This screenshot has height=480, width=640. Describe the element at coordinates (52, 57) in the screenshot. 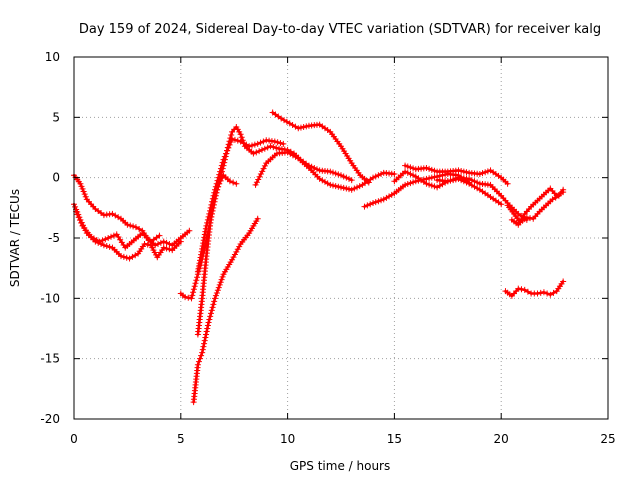

I see `y-tick-label: 10` at that location.